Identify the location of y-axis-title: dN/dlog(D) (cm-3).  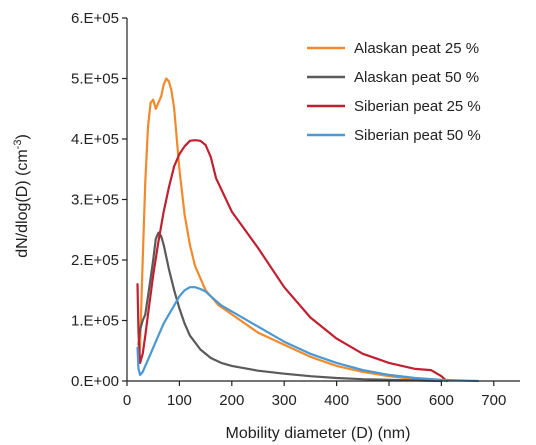
(21, 196).